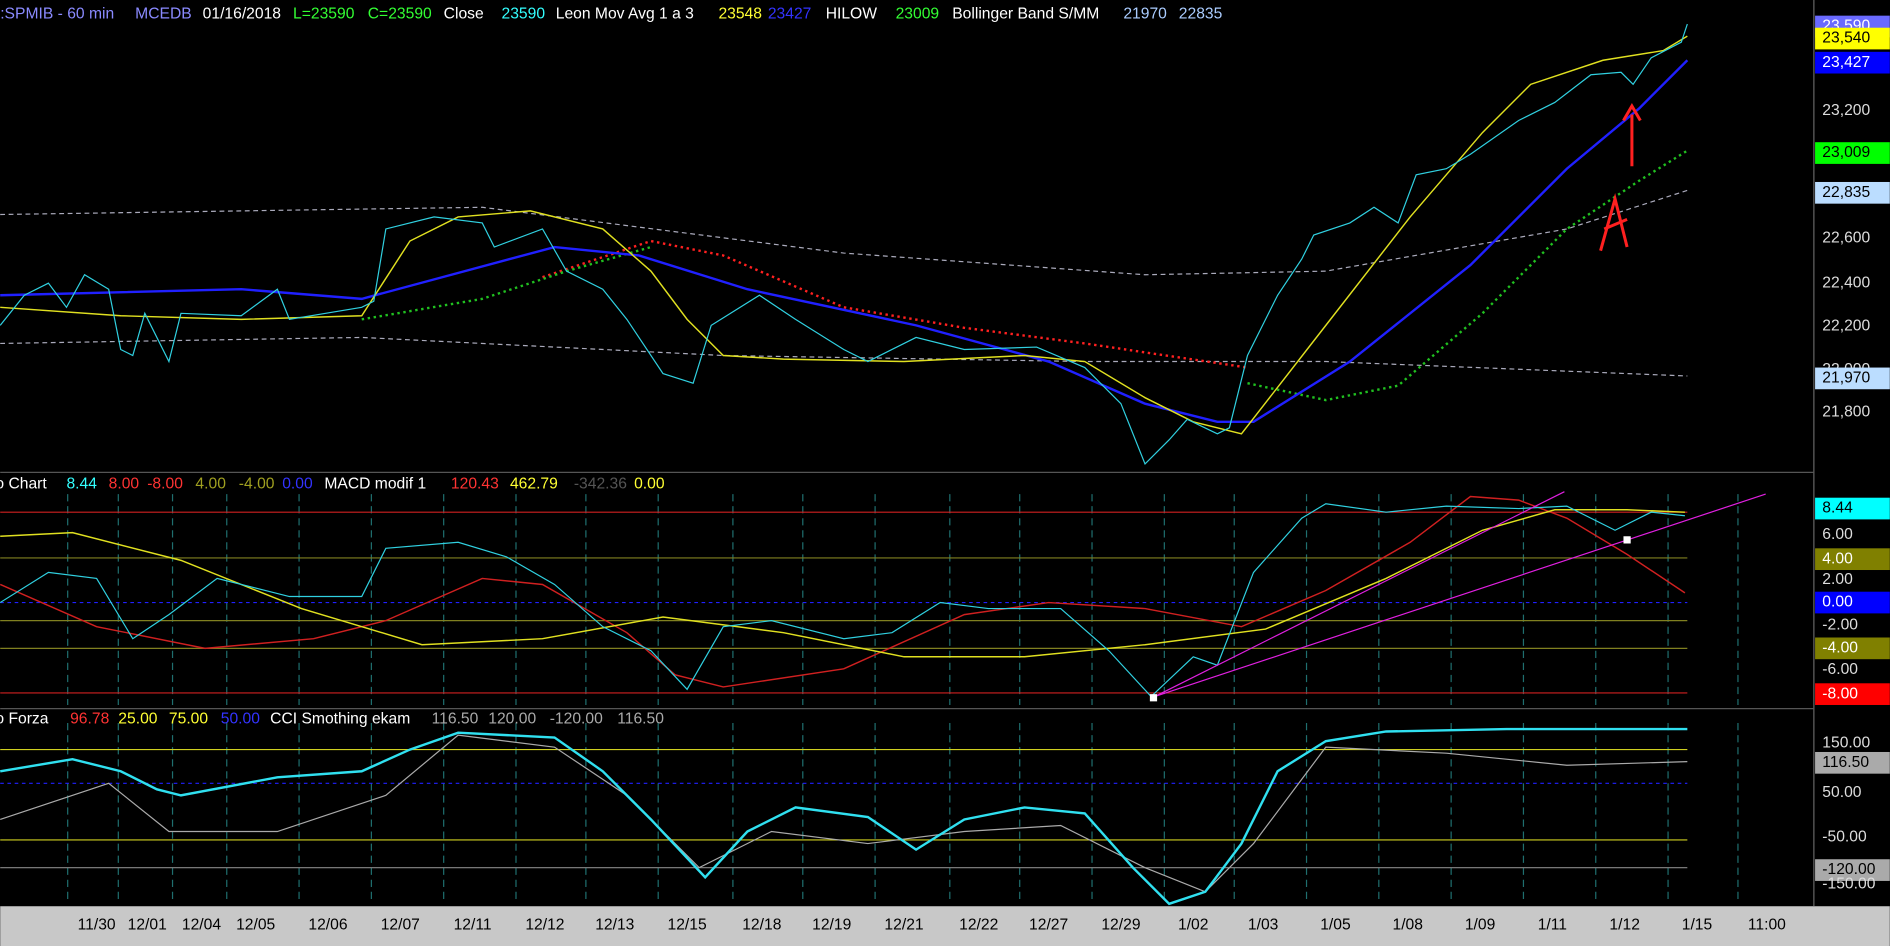 The height and width of the screenshot is (946, 1890). Describe the element at coordinates (400, 925) in the screenshot. I see `x-axis-label: 12/07` at that location.